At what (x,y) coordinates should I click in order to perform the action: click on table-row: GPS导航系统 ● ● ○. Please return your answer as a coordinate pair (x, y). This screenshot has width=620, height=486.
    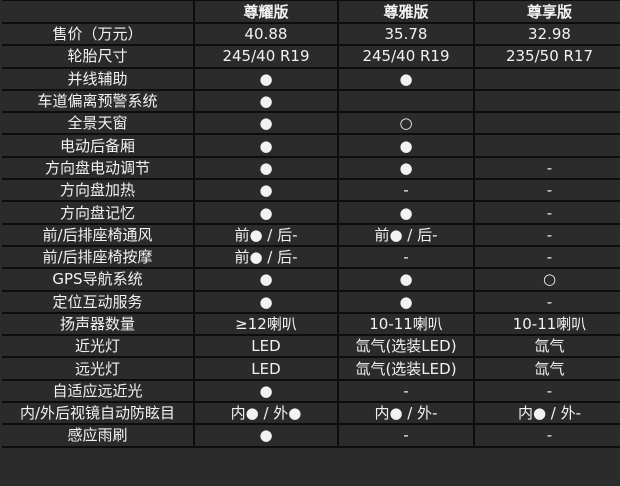
    Looking at the image, I should click on (311, 279).